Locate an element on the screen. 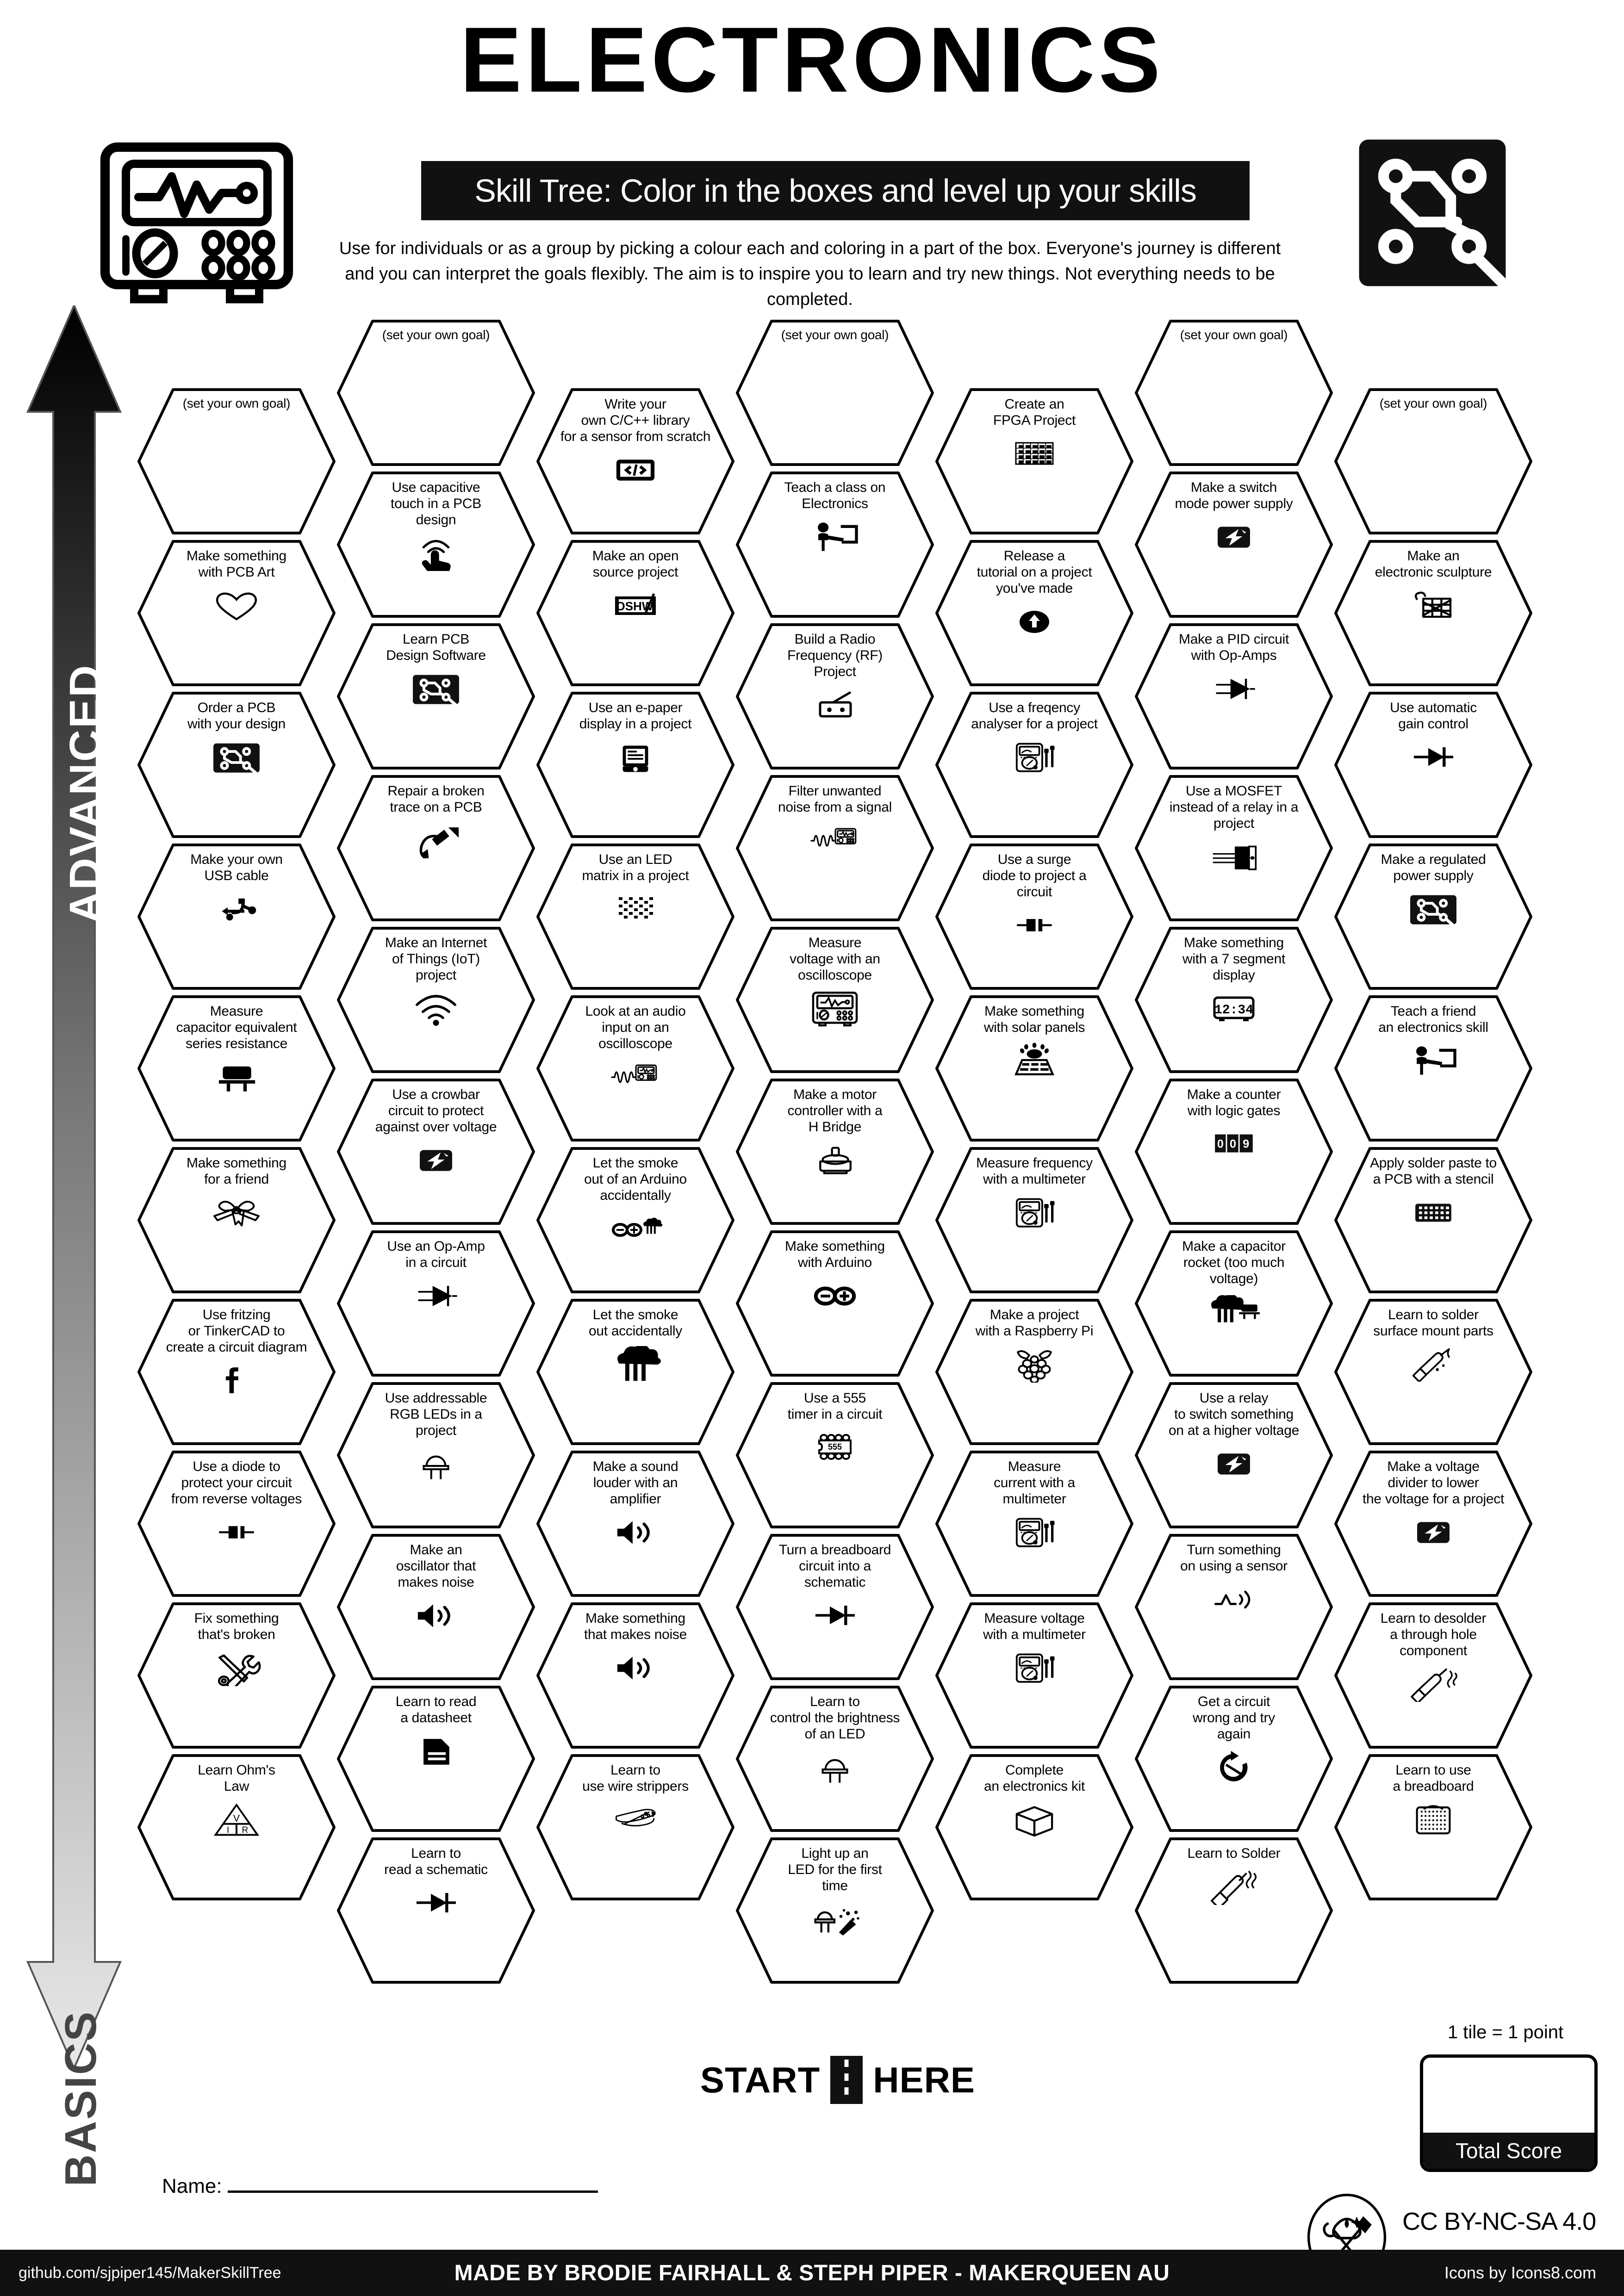 The width and height of the screenshot is (1624, 2296). smoke-capacitor-icon is located at coordinates (1234, 1312).